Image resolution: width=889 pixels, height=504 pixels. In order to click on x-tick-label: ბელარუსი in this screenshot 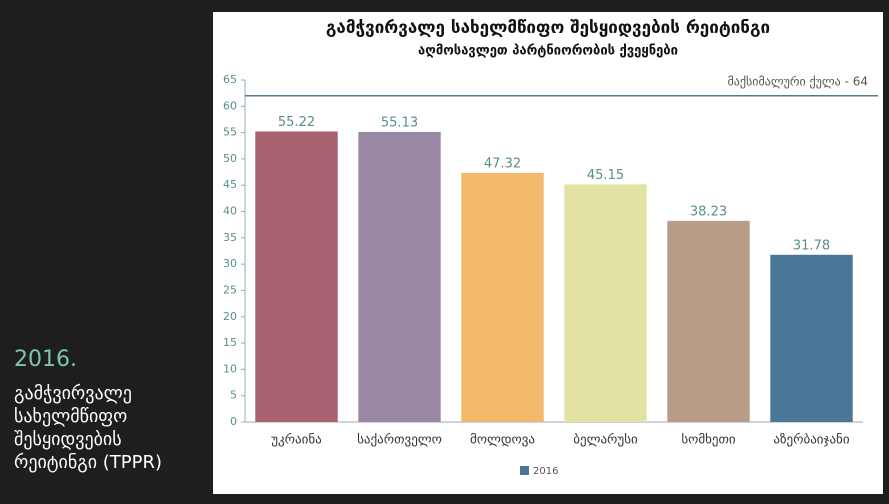, I will do `click(605, 440)`.